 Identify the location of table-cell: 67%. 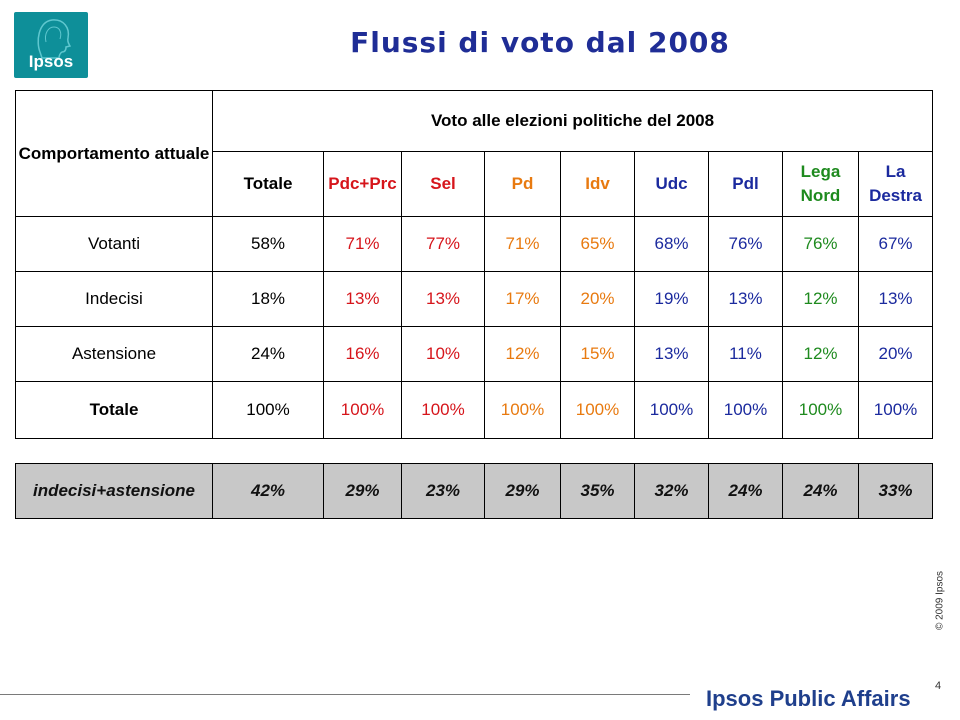
(895, 244).